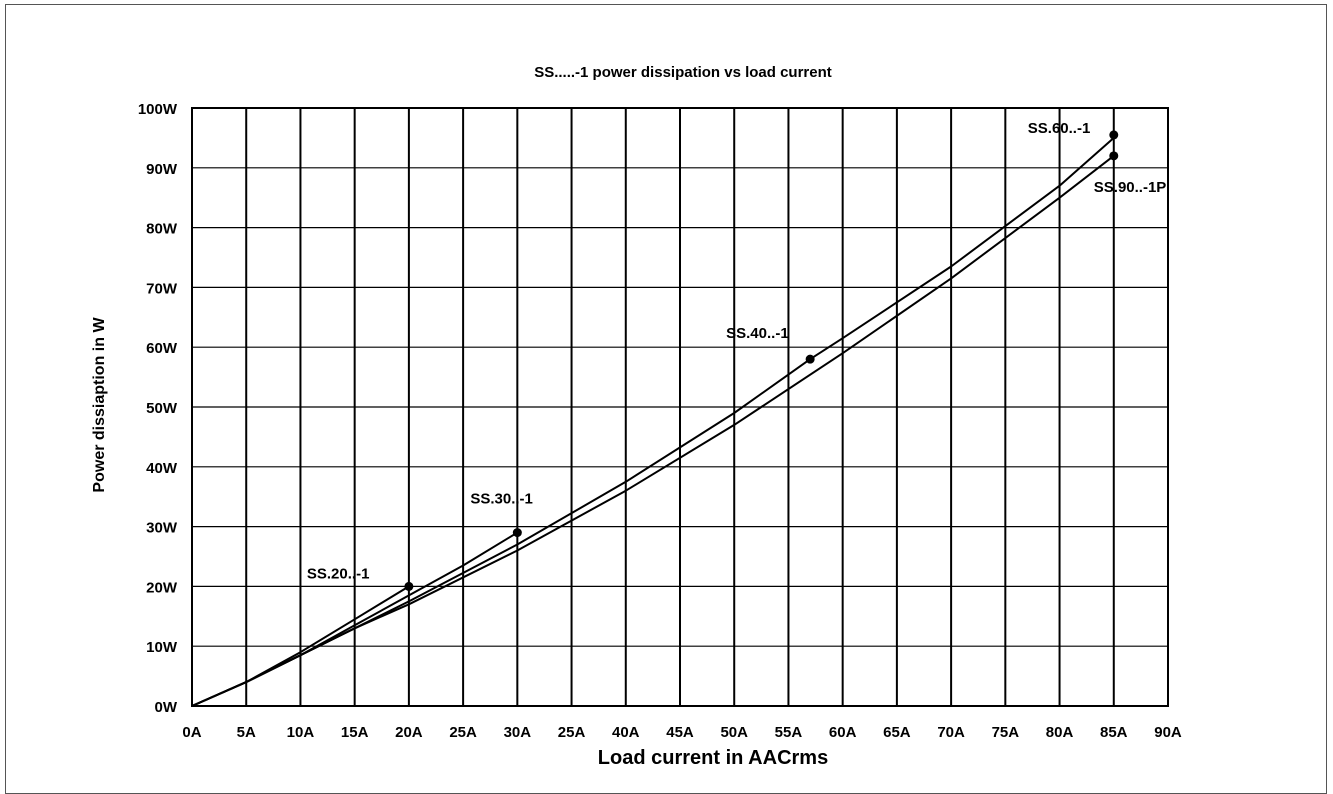  I want to click on y-tick-label: 30W, so click(162, 528).